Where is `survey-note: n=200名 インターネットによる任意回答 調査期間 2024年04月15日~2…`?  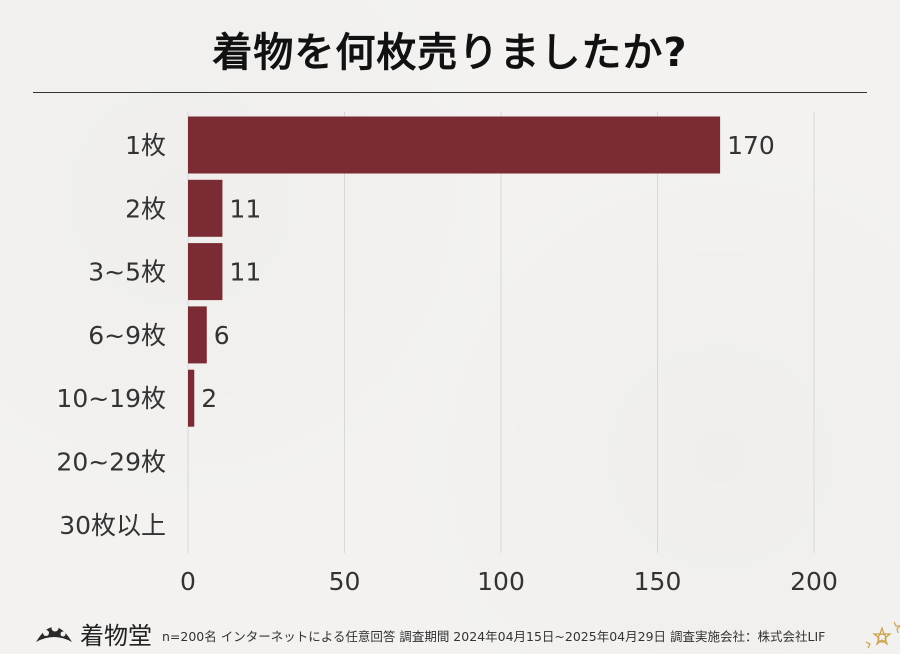 survey-note: n=200名 インターネットによる任意回答 調査期間 2024年04月15日~2… is located at coordinates (494, 636).